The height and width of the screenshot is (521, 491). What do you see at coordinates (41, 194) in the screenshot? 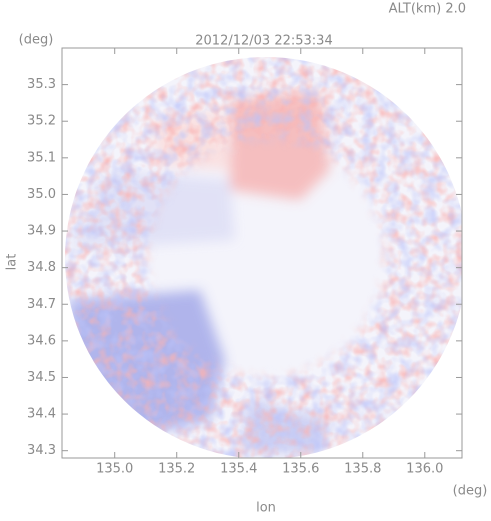
I see `y-tick-label: 35.0` at bounding box center [41, 194].